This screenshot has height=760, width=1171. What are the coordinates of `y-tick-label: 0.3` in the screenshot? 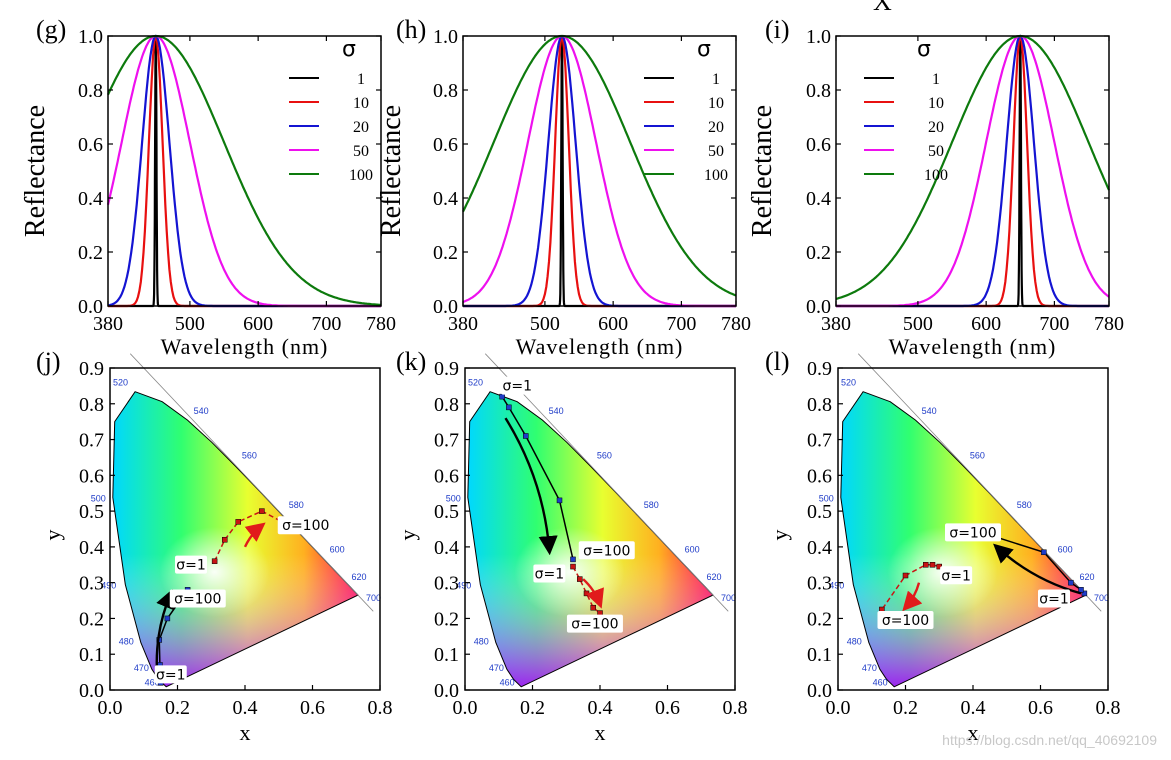 It's located at (446, 584).